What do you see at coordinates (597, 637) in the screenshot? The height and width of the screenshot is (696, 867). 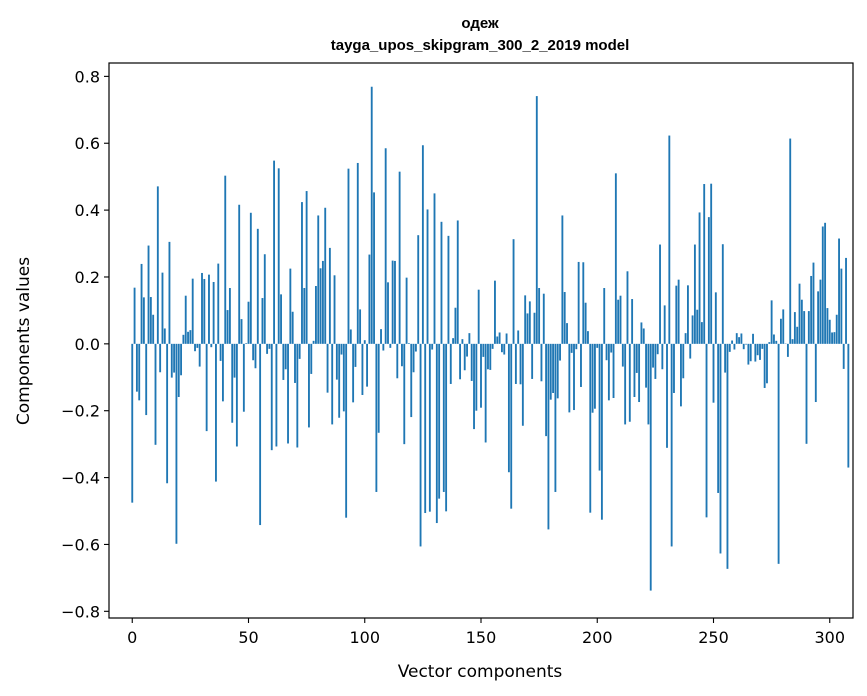 I see `x-tick-label: 200` at bounding box center [597, 637].